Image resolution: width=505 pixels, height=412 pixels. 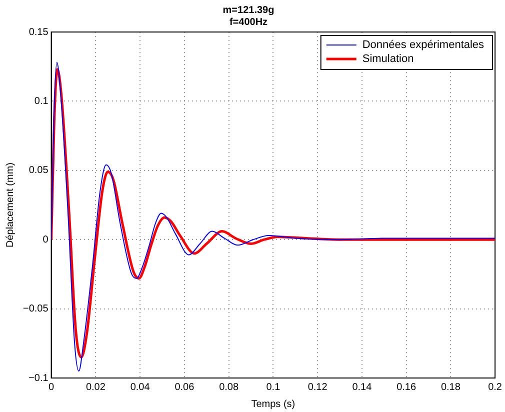 I want to click on x-tick-label: 0.04, so click(x=140, y=387).